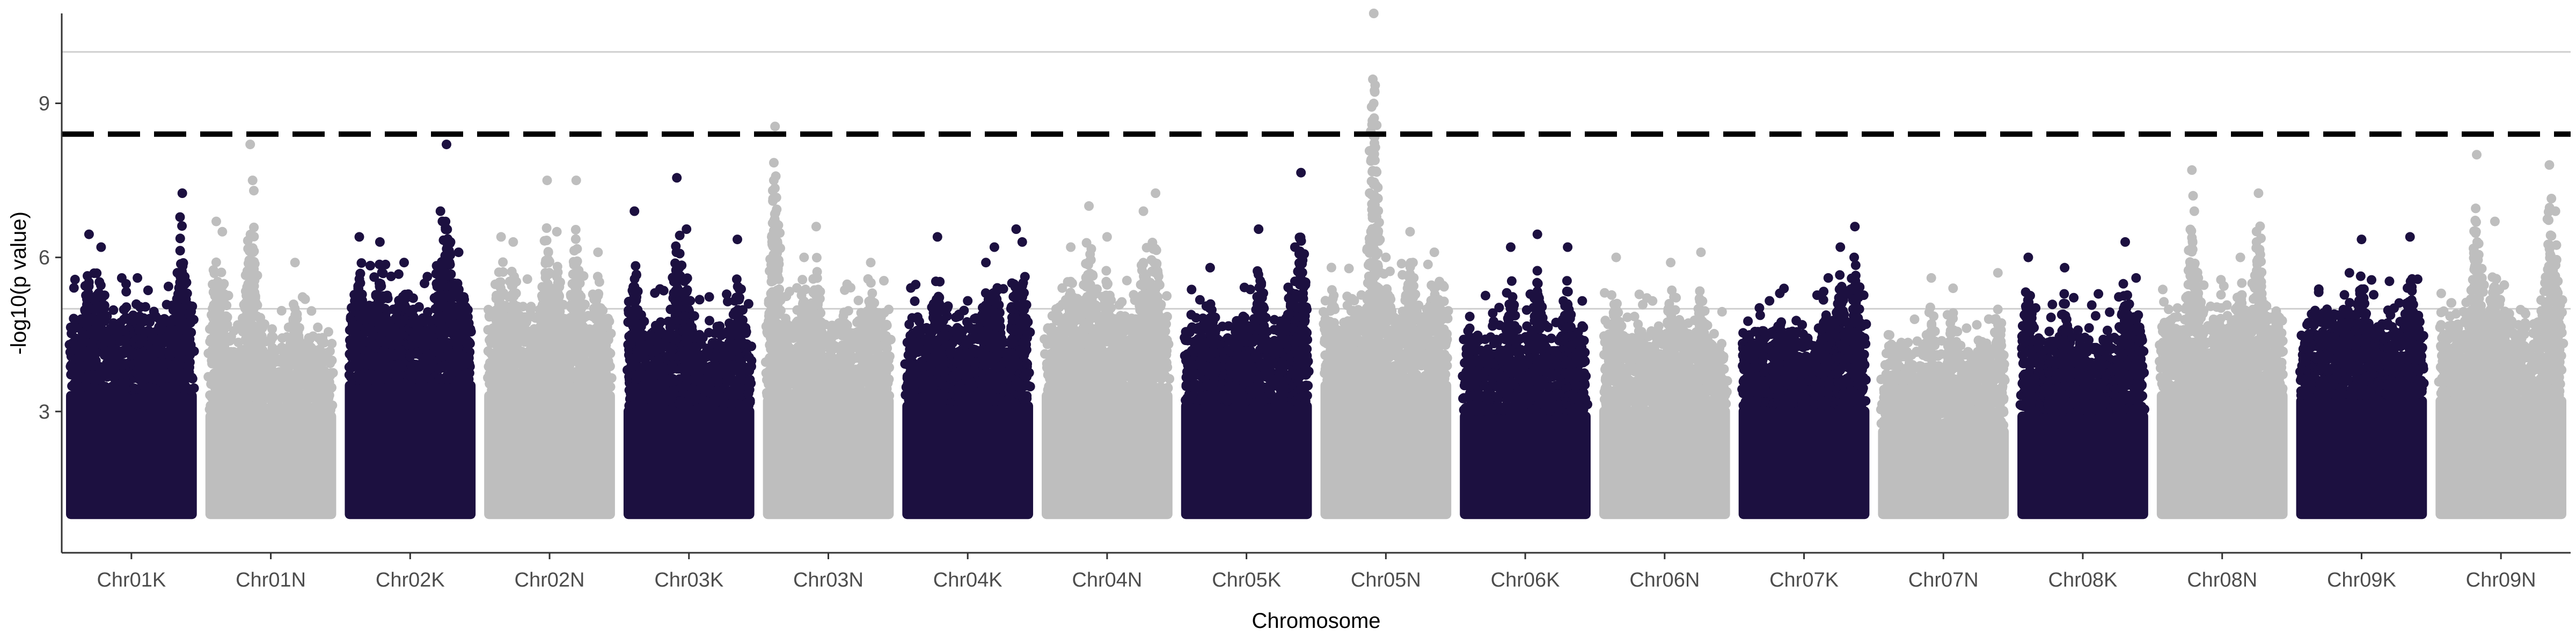  I want to click on chromosome-Chr03K, so click(690, 346).